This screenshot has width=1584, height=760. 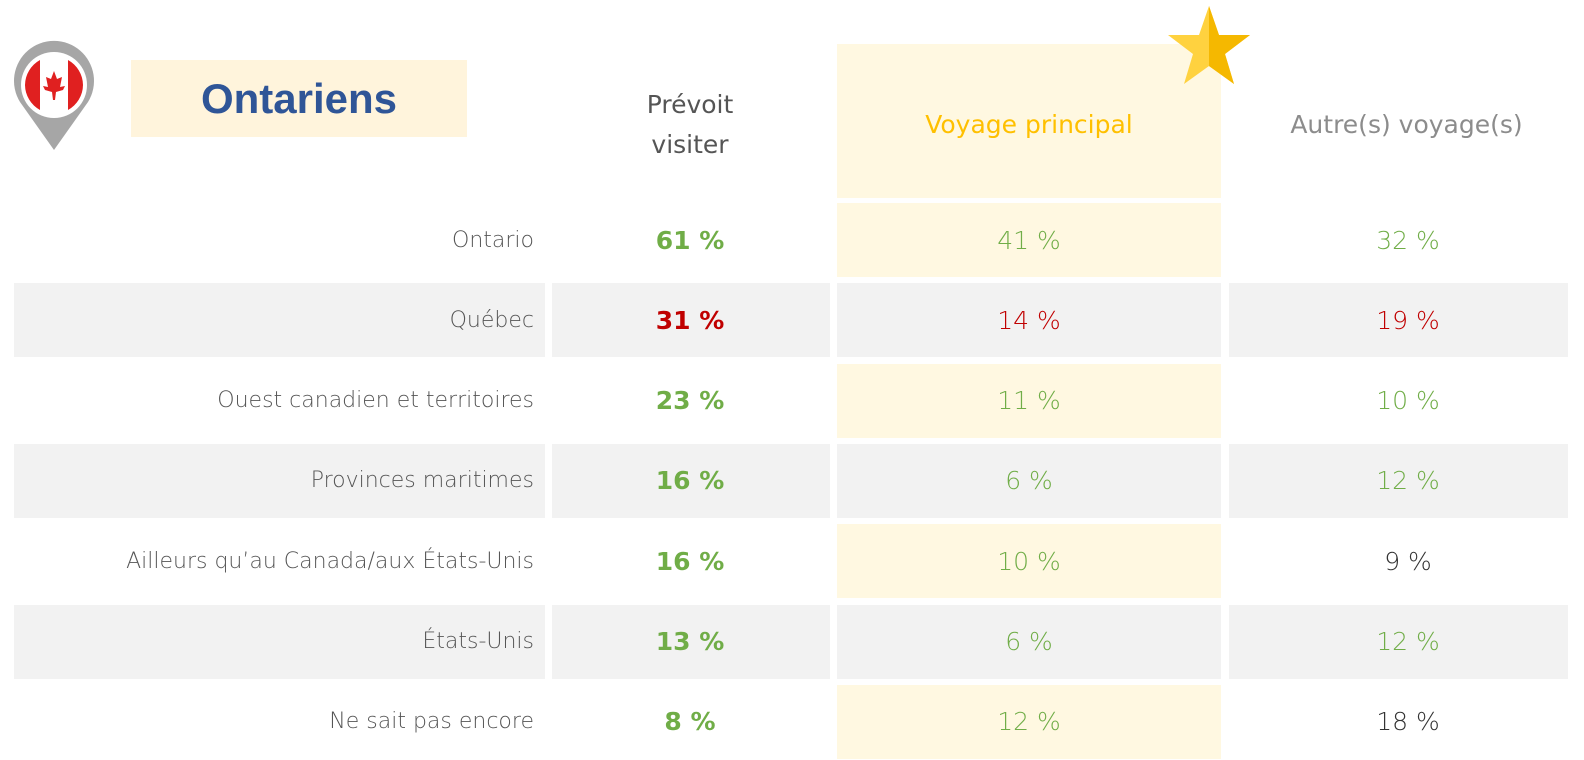 I want to click on title: Ontariens, so click(x=299, y=98).